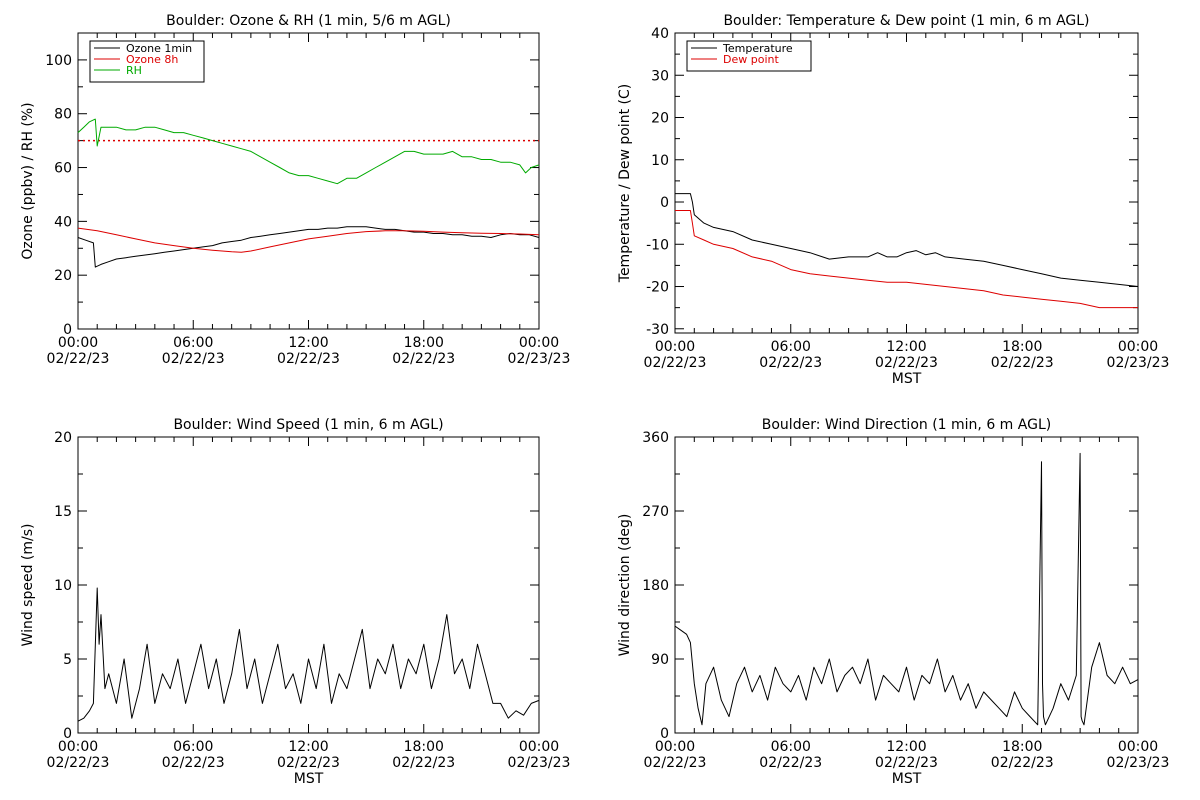 The image size is (1200, 800). I want to click on ytick-label: -20, so click(657, 288).